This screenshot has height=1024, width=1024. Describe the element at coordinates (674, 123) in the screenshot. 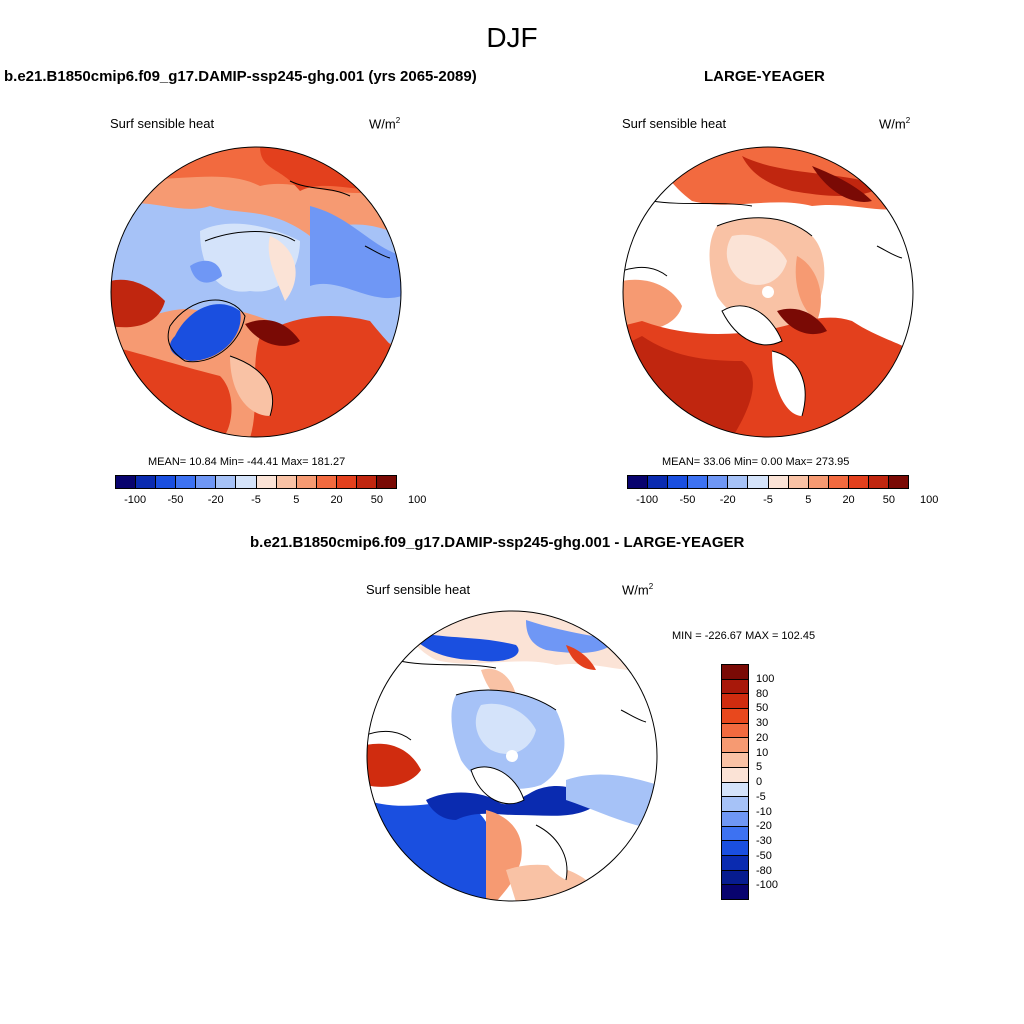

I see `obs-variable-label: Surf sensible heat` at that location.